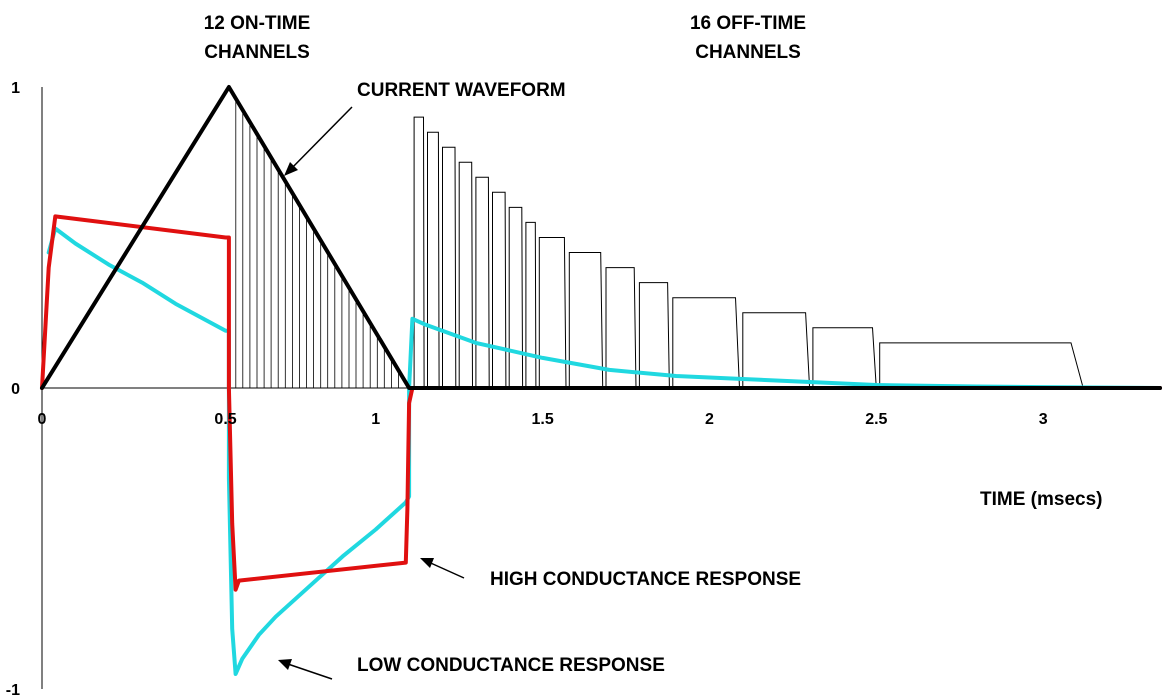  What do you see at coordinates (1041, 499) in the screenshot?
I see `x-axis-title: TIME (msecs)` at bounding box center [1041, 499].